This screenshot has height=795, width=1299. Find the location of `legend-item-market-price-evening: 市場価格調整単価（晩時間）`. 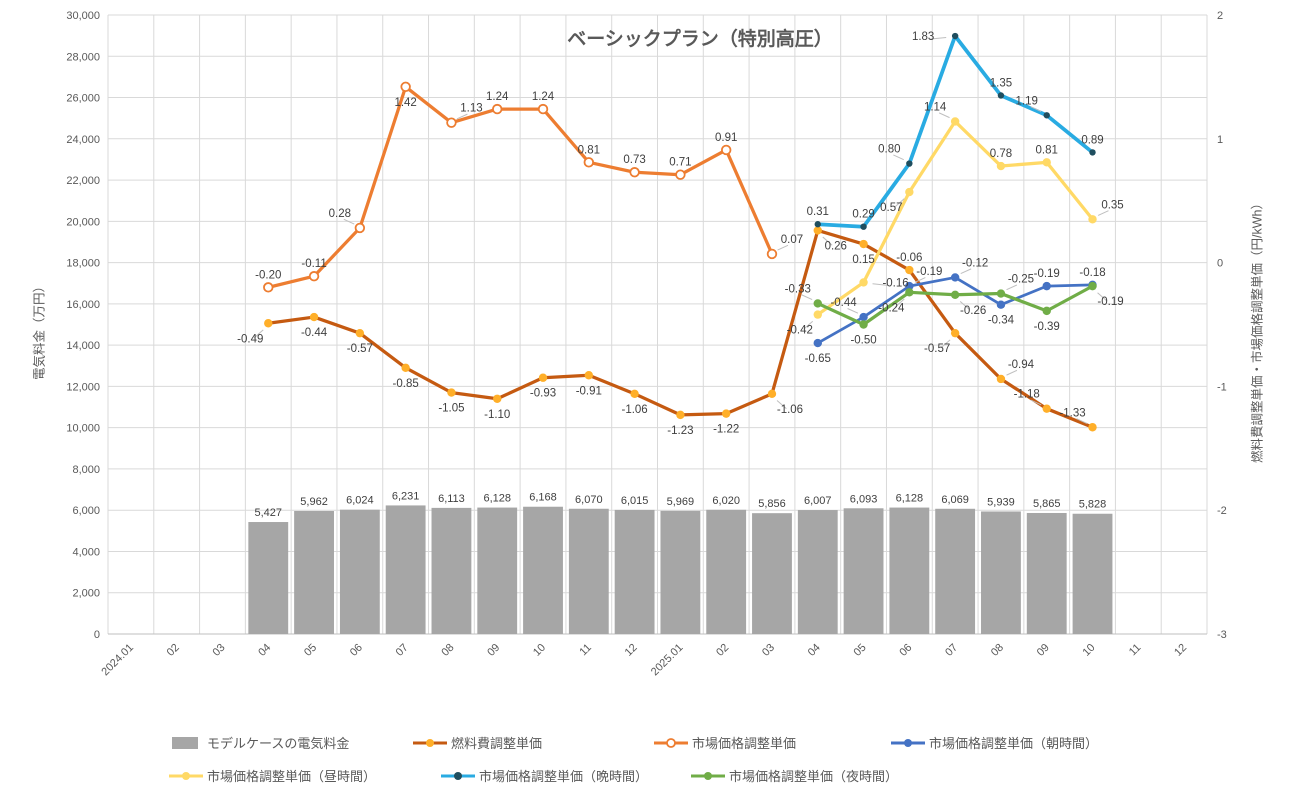

legend-item-market-price-evening: 市場価格調整単価（晩時間） is located at coordinates (544, 775).